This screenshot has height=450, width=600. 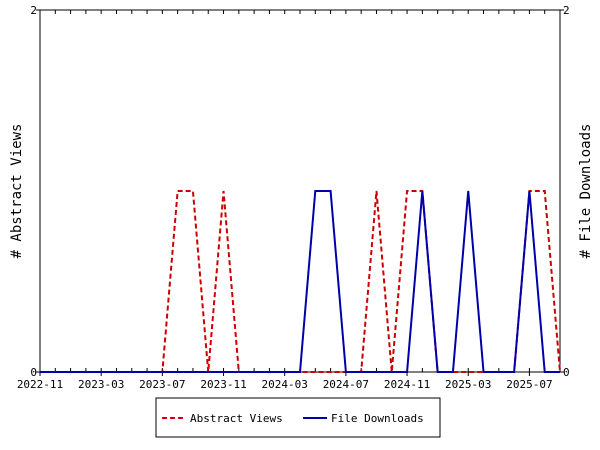 I want to click on y-axis-right-title: # File Downloads, so click(x=586, y=191).